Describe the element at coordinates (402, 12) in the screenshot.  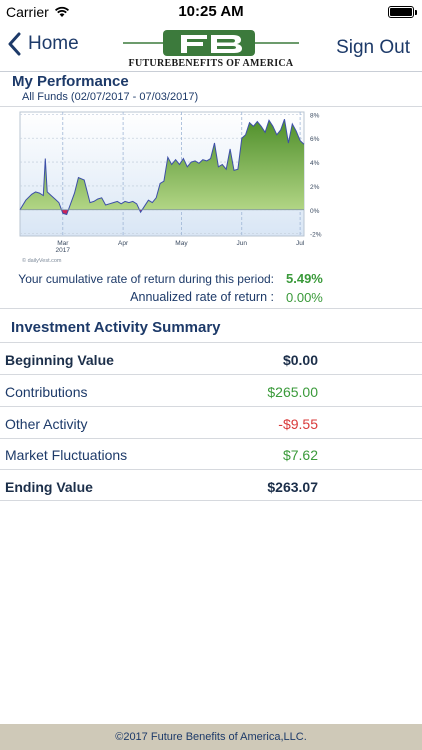
I see `battery-icon` at that location.